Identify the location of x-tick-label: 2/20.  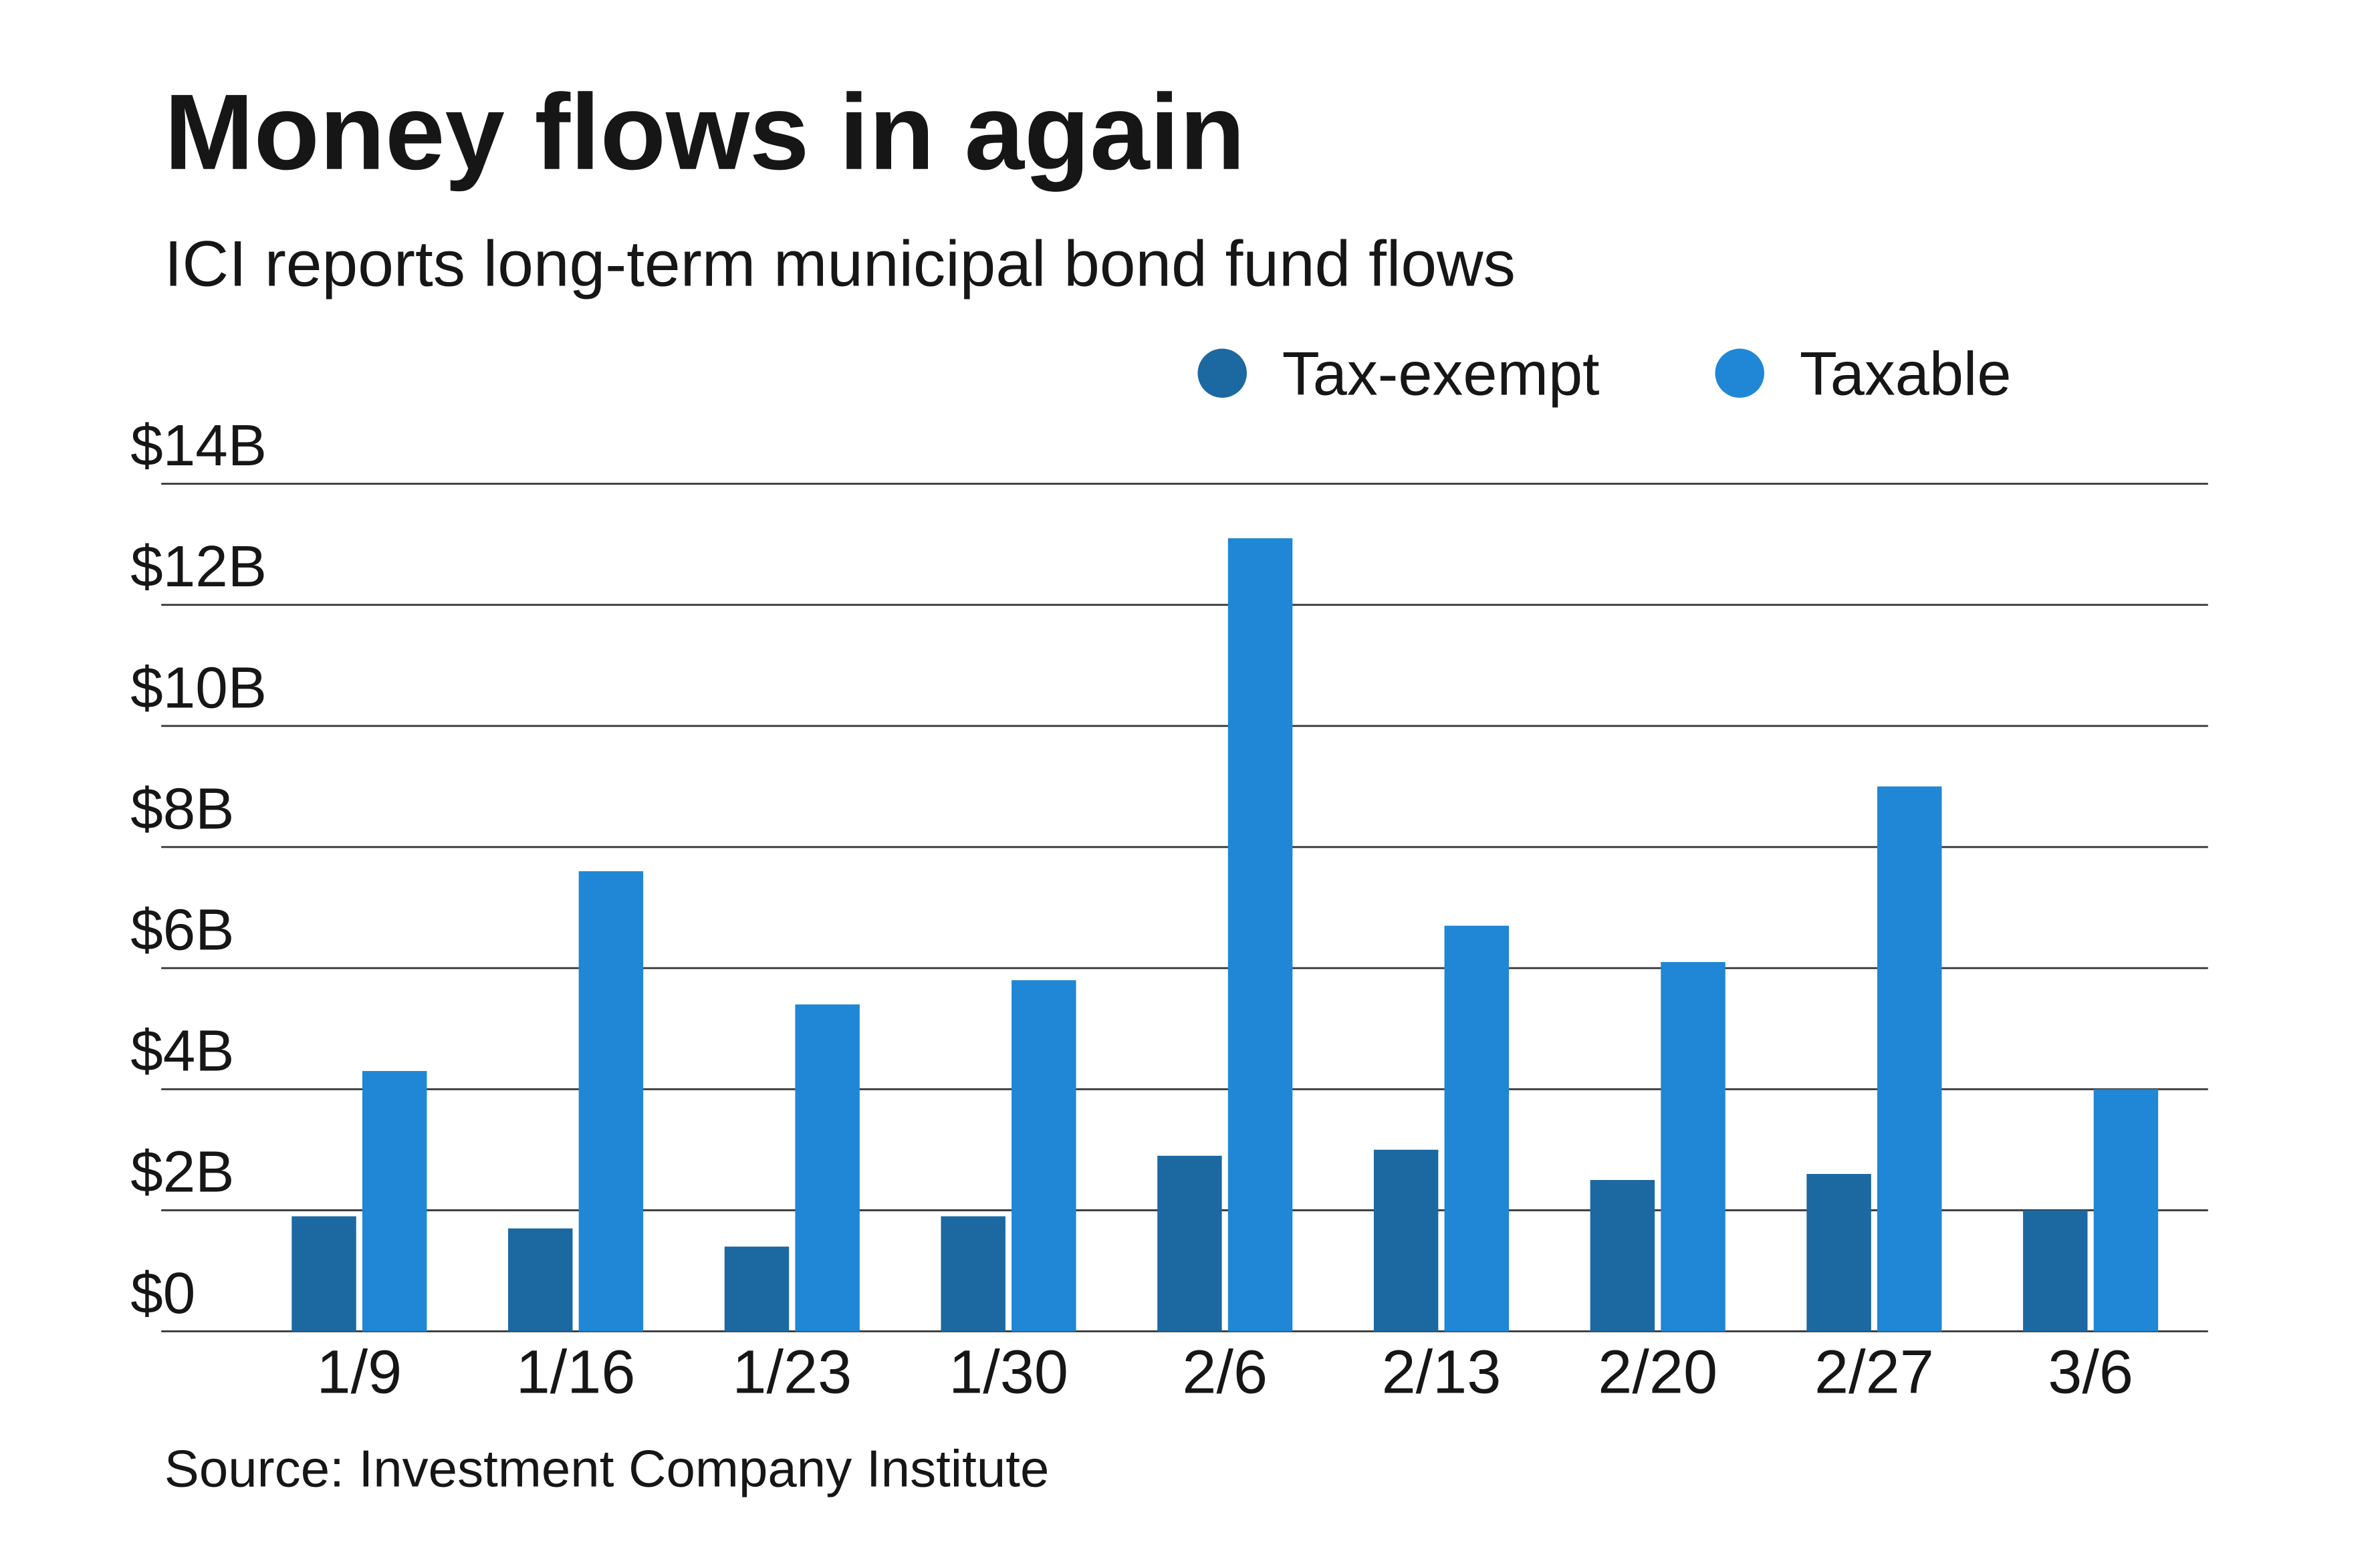
(1657, 1372).